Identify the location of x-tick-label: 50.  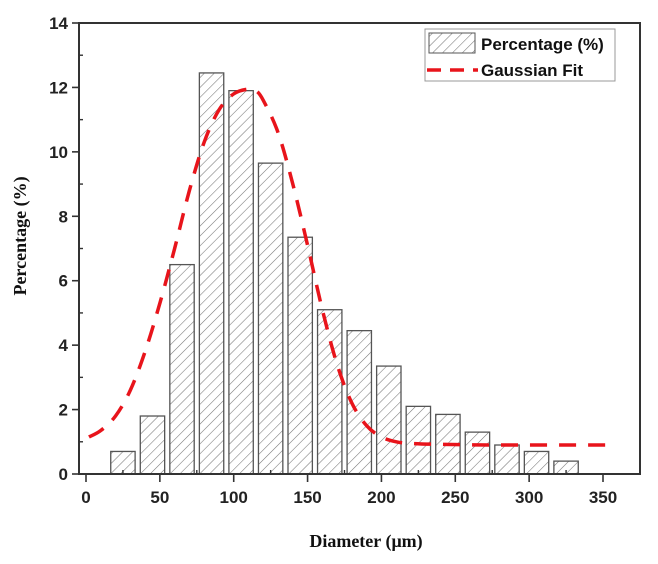
(159, 497).